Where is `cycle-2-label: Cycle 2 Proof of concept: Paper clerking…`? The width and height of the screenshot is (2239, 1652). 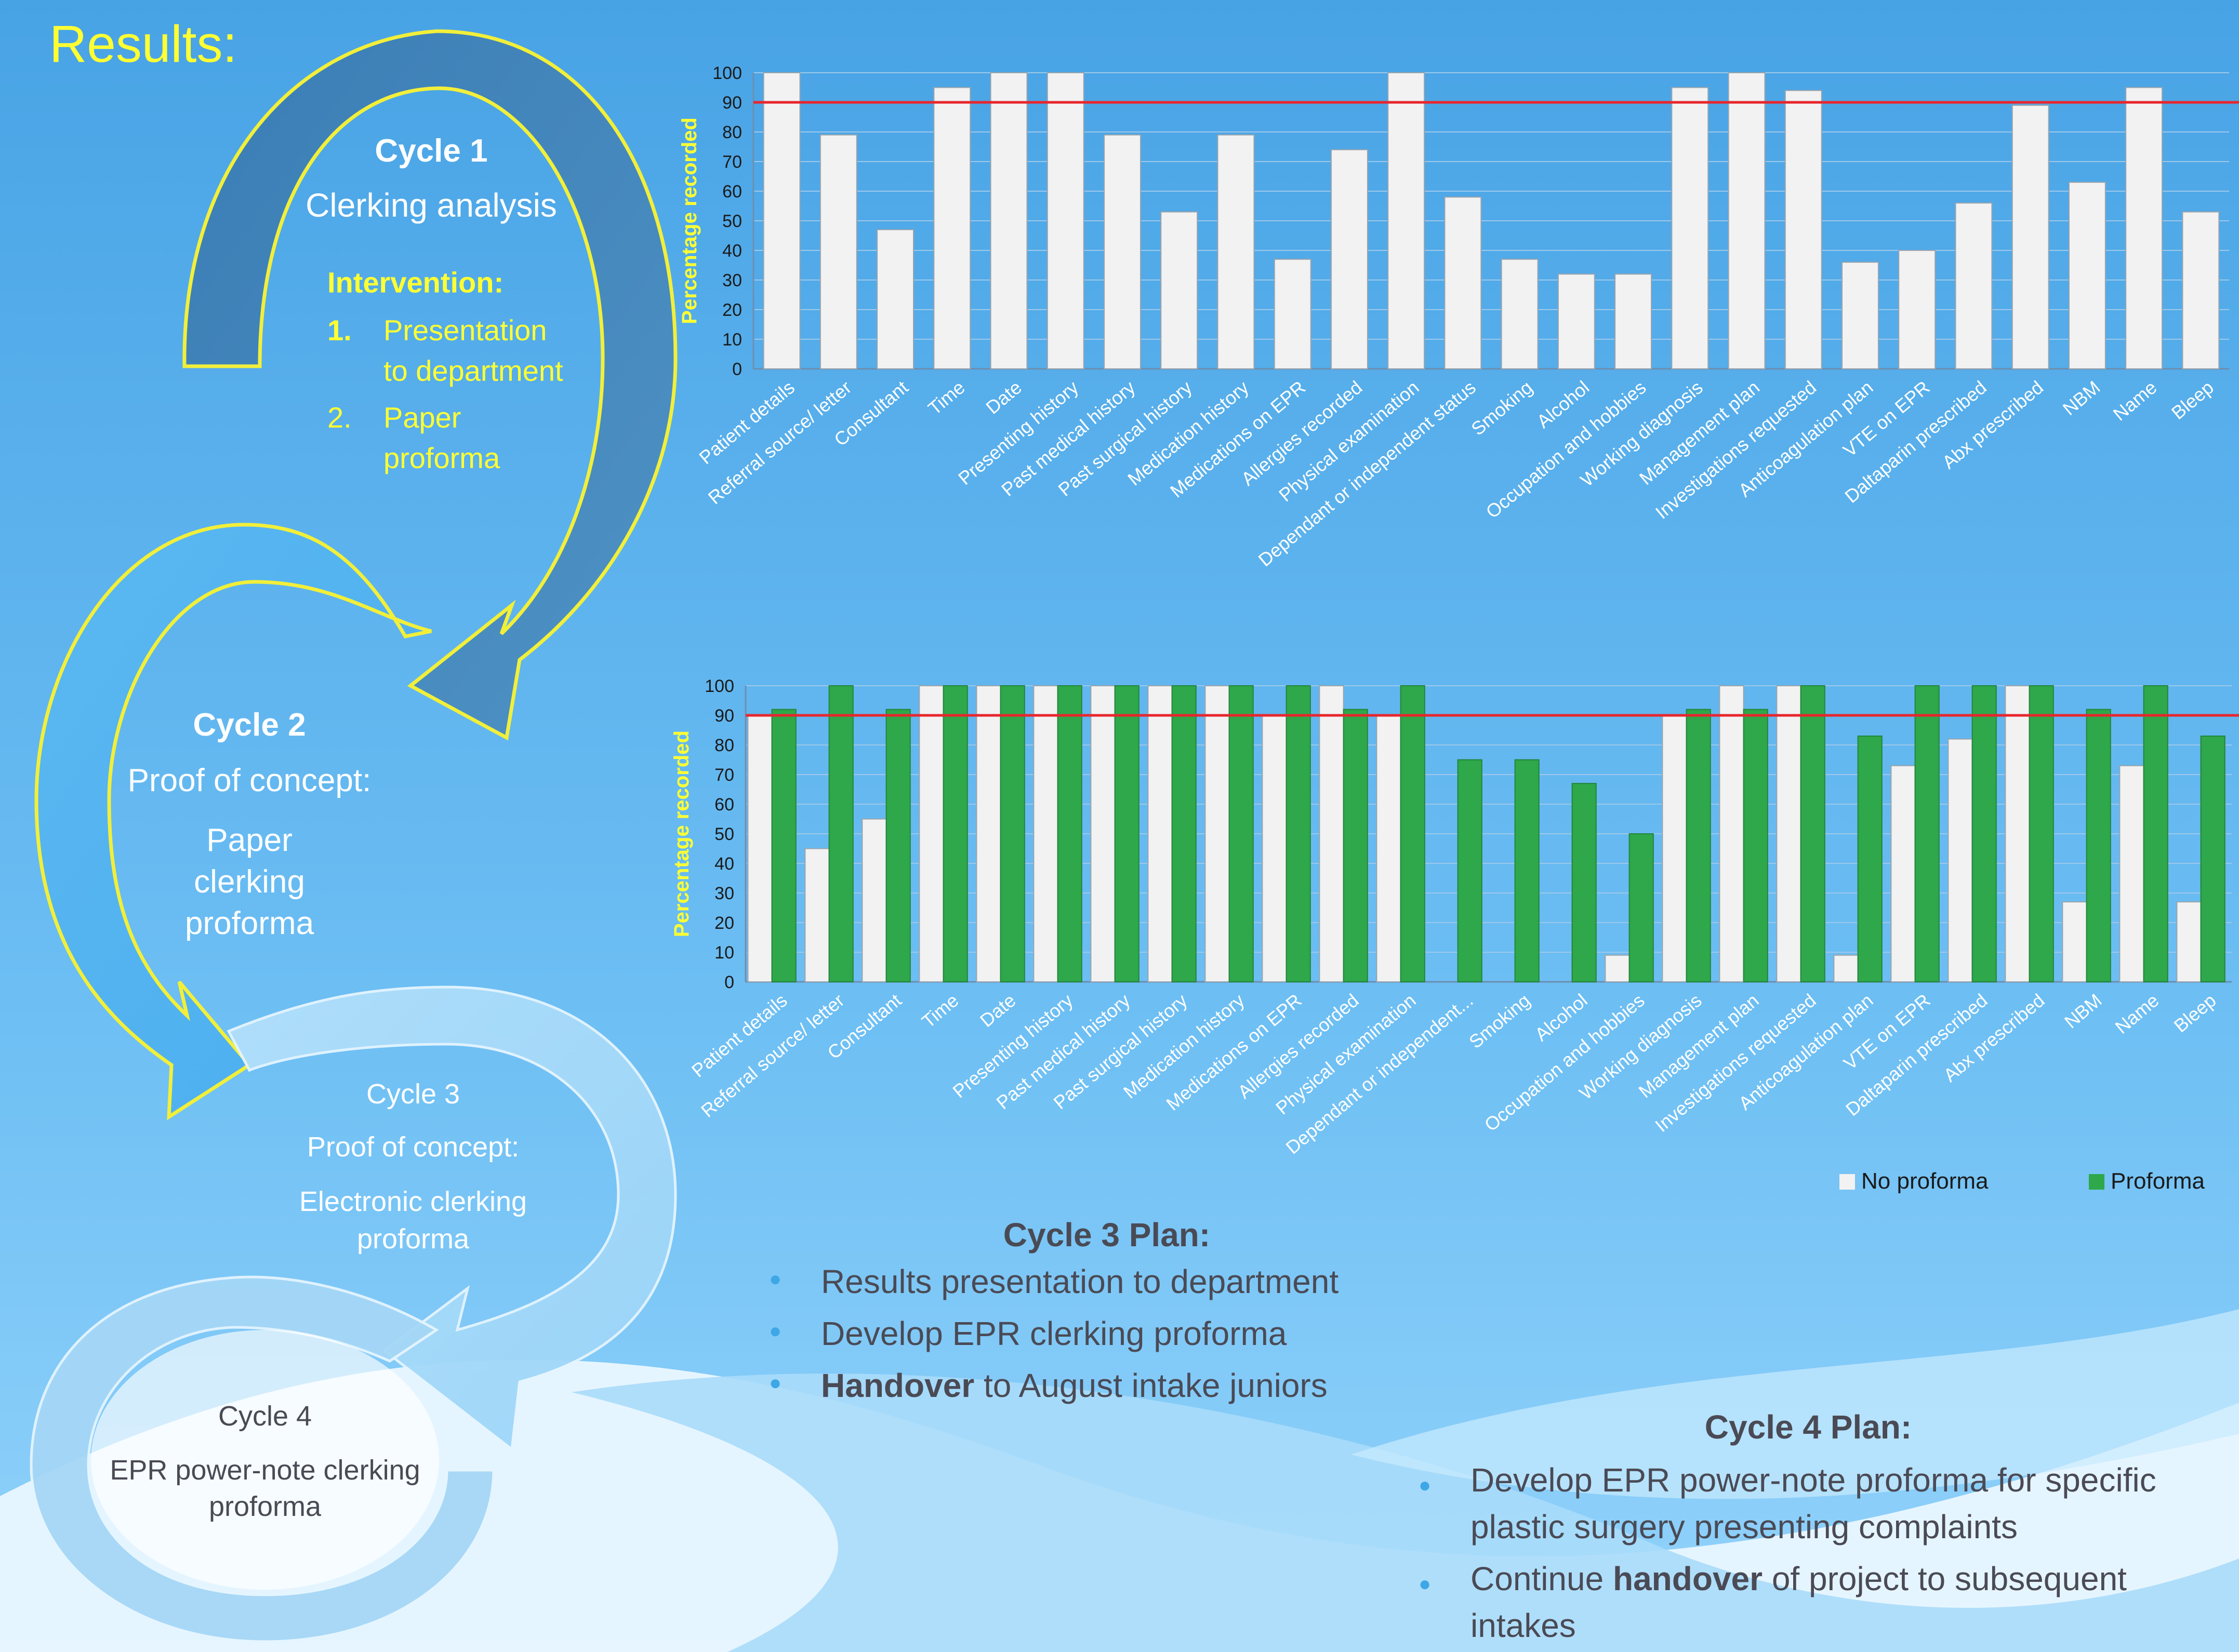
cycle-2-label: Cycle 2 Proof of concept: Paper clerking… is located at coordinates (249, 826).